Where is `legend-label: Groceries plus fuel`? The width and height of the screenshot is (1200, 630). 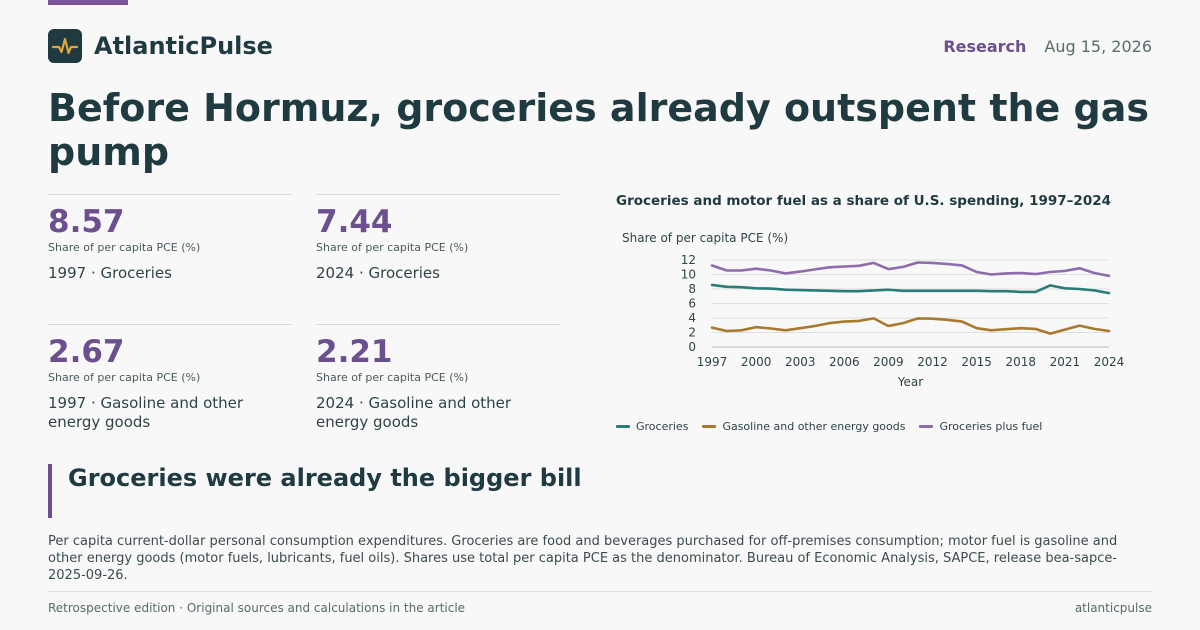 legend-label: Groceries plus fuel is located at coordinates (991, 426).